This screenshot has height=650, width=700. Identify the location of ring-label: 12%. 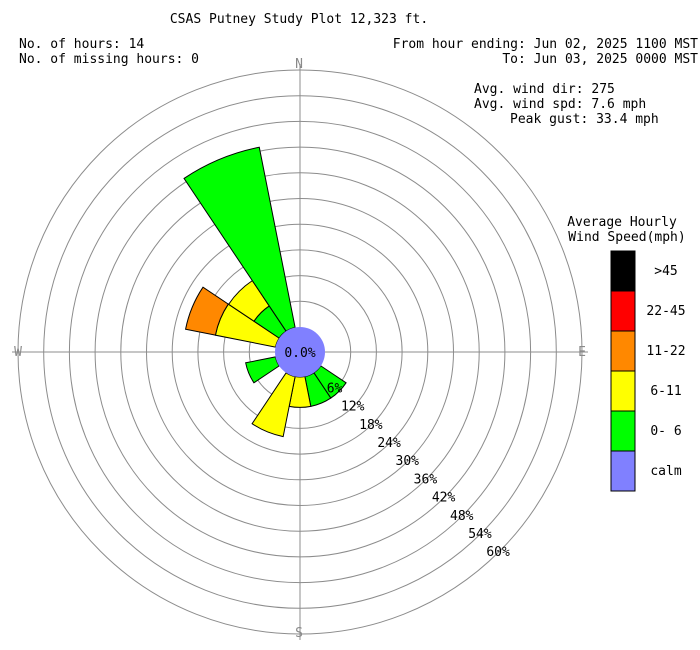
(353, 407).